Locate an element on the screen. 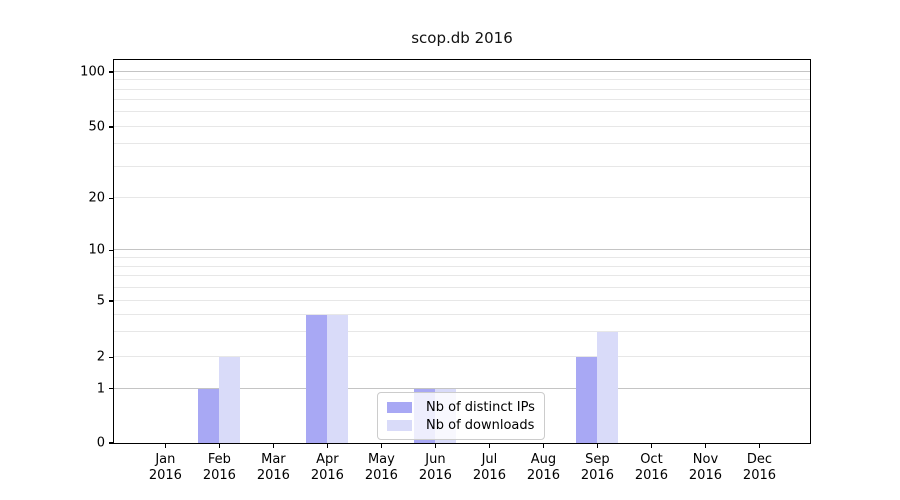 The height and width of the screenshot is (500, 900). x-tick-mark-jun is located at coordinates (435, 445).